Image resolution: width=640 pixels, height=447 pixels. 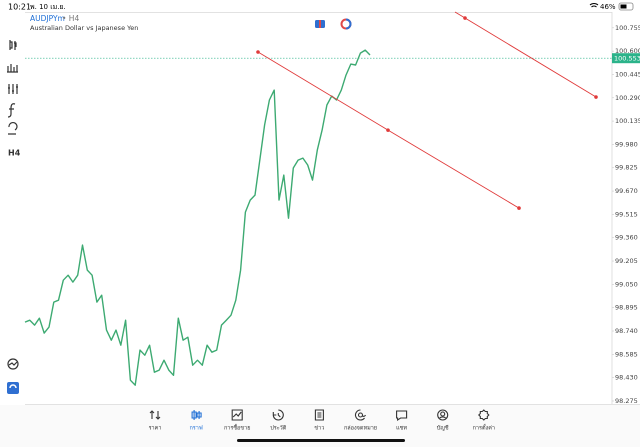 What do you see at coordinates (14, 153) in the screenshot?
I see `toolbar-timeframe: H4` at bounding box center [14, 153].